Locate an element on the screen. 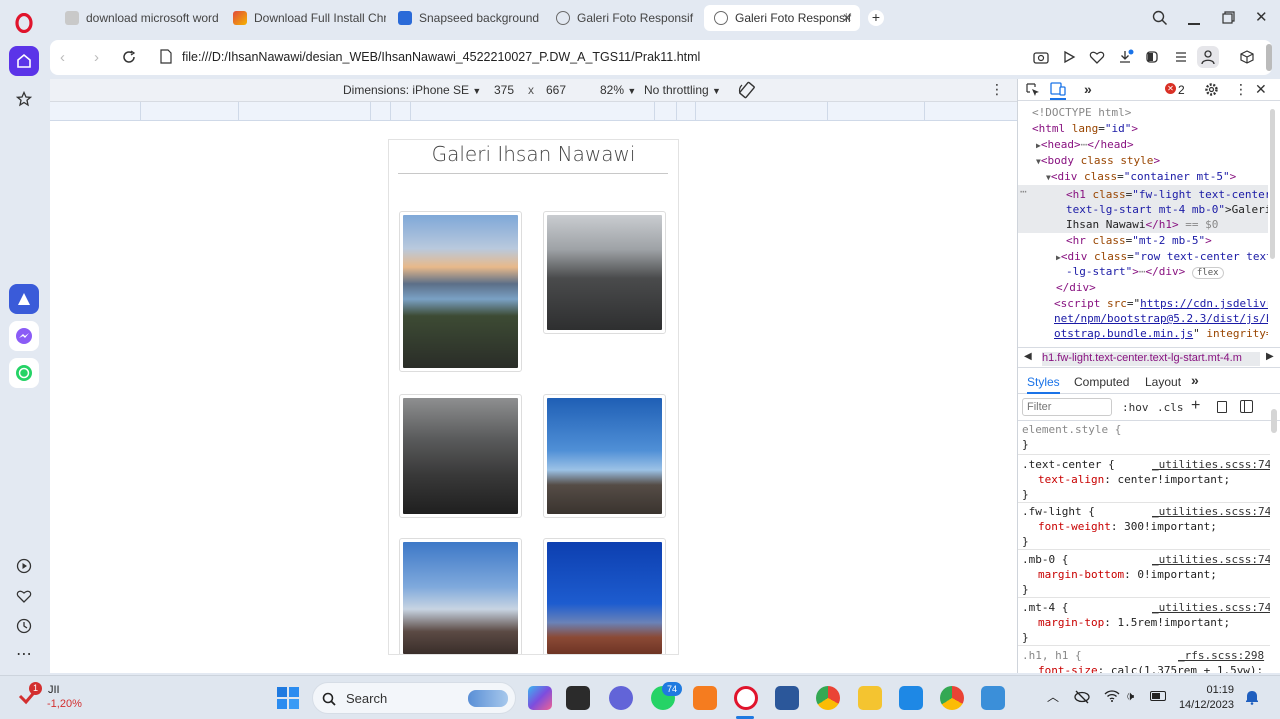 The width and height of the screenshot is (1280, 719). tab-4: Galeri Foto Responsif is located at coordinates (623, 18).